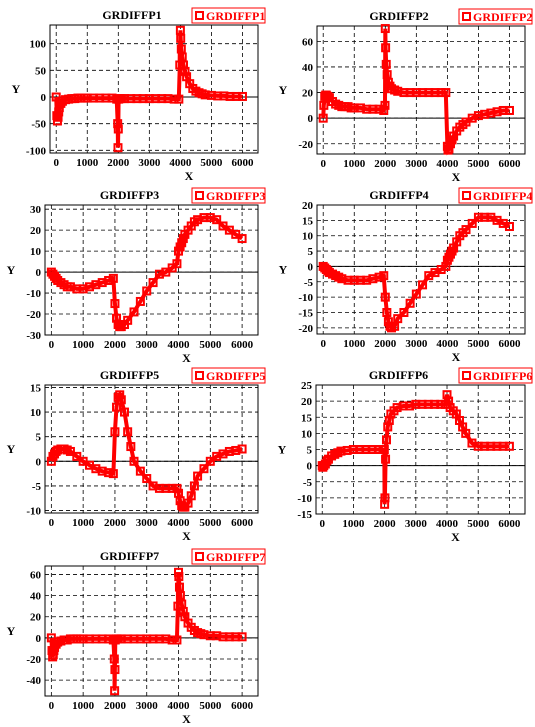 Image resolution: width=535 pixels, height=727 pixels. I want to click on y-tick-label: -40, so click(33, 681).